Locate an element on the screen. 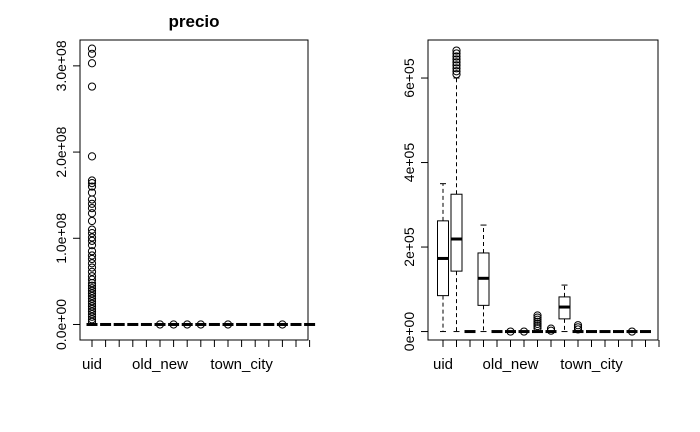  y-tick-label: 2.0e+08 is located at coordinates (61, 151).